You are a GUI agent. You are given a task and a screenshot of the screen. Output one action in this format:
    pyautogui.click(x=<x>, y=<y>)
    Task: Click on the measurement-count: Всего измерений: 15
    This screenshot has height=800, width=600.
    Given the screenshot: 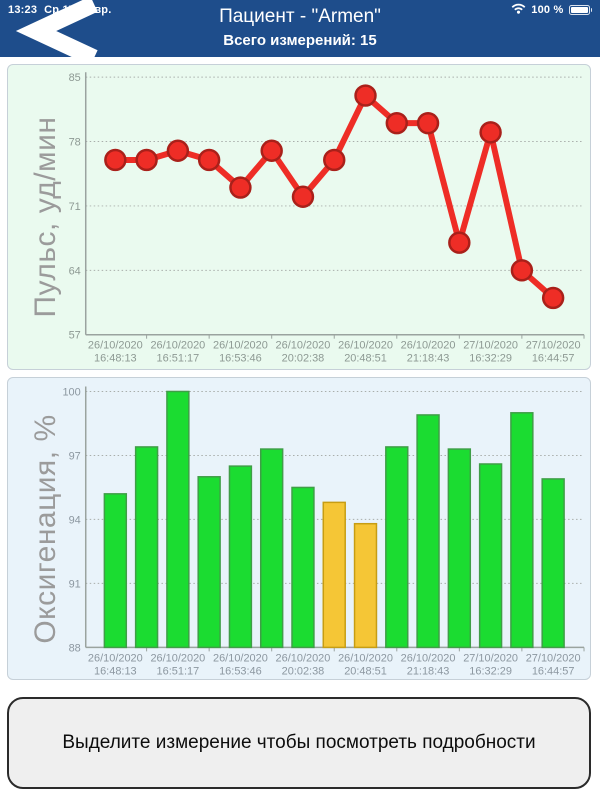 What is the action you would take?
    pyautogui.click(x=300, y=40)
    